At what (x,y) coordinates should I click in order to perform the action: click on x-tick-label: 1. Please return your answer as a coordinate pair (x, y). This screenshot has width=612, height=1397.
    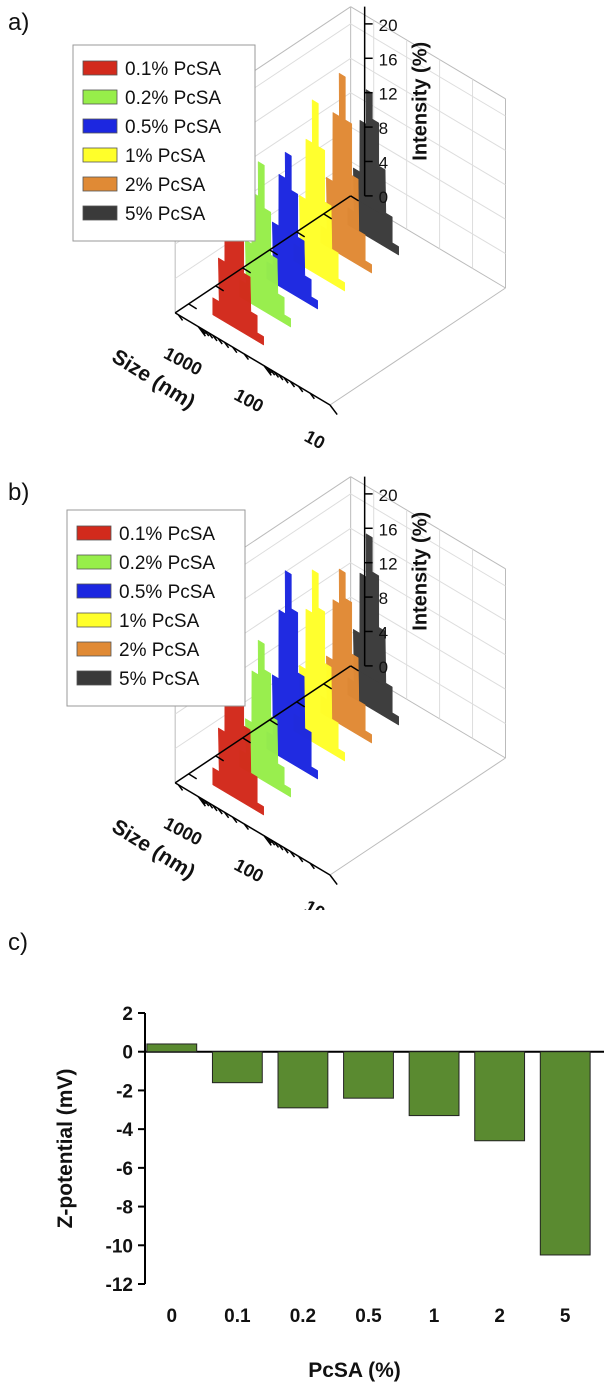
    Looking at the image, I should click on (434, 1316).